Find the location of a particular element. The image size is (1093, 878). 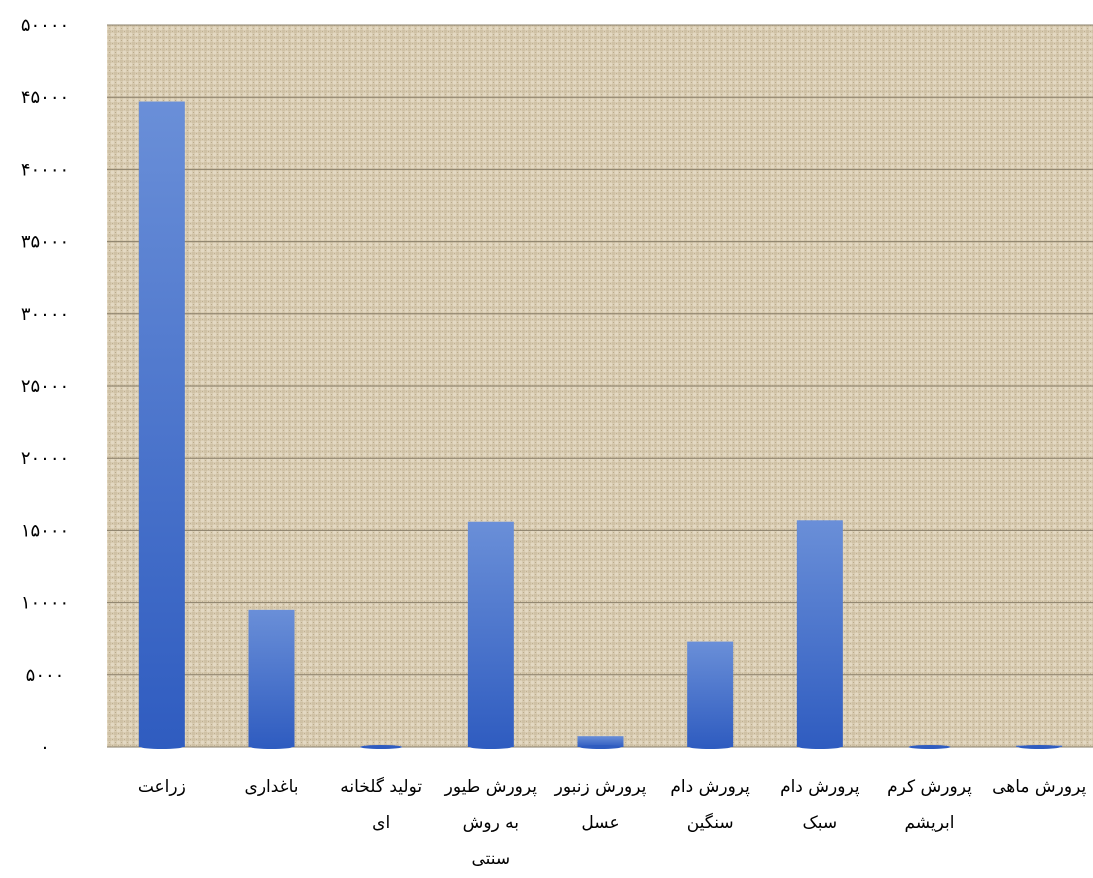

y-tick-label: ۳۰۰۰۰ is located at coordinates (45, 314).